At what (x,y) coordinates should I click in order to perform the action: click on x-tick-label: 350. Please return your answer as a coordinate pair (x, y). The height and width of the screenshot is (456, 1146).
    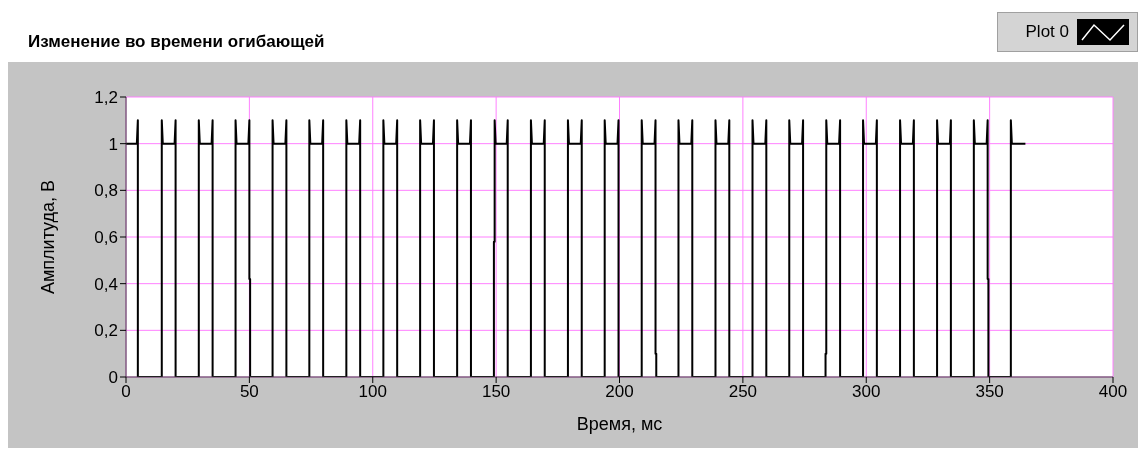
    Looking at the image, I should click on (989, 392).